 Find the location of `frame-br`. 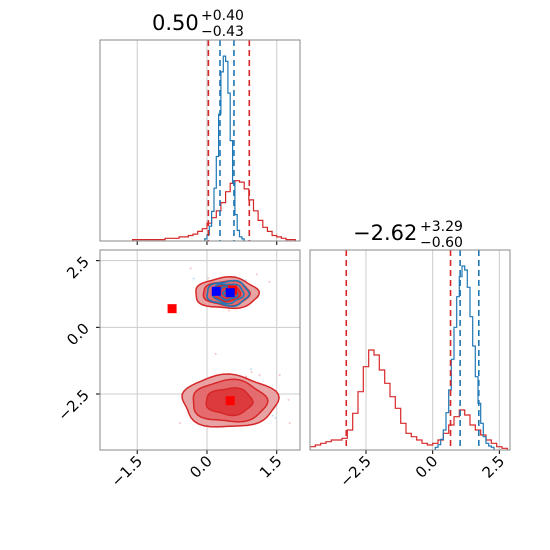

frame-br is located at coordinates (410, 350).